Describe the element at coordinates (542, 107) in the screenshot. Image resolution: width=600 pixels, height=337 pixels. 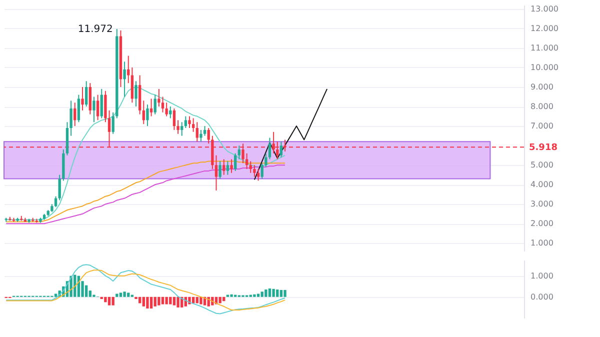
I see `y-tick-label: 8.000` at that location.